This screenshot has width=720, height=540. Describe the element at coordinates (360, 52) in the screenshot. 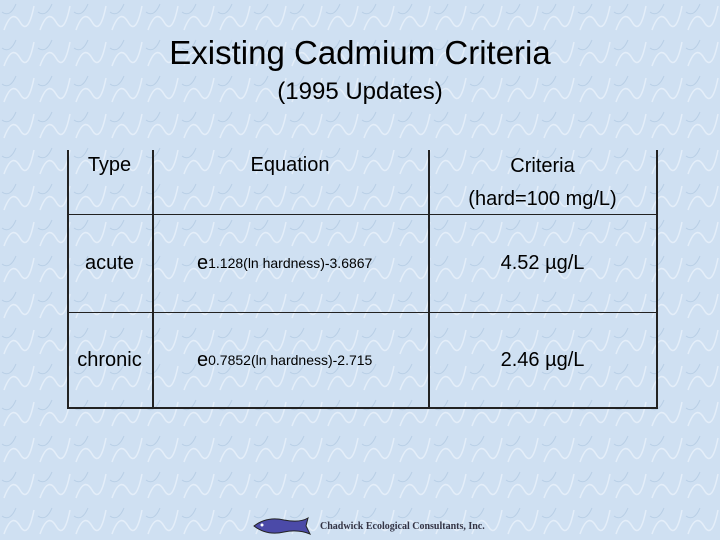

I see `title: Existing Cadmium Criteria` at that location.